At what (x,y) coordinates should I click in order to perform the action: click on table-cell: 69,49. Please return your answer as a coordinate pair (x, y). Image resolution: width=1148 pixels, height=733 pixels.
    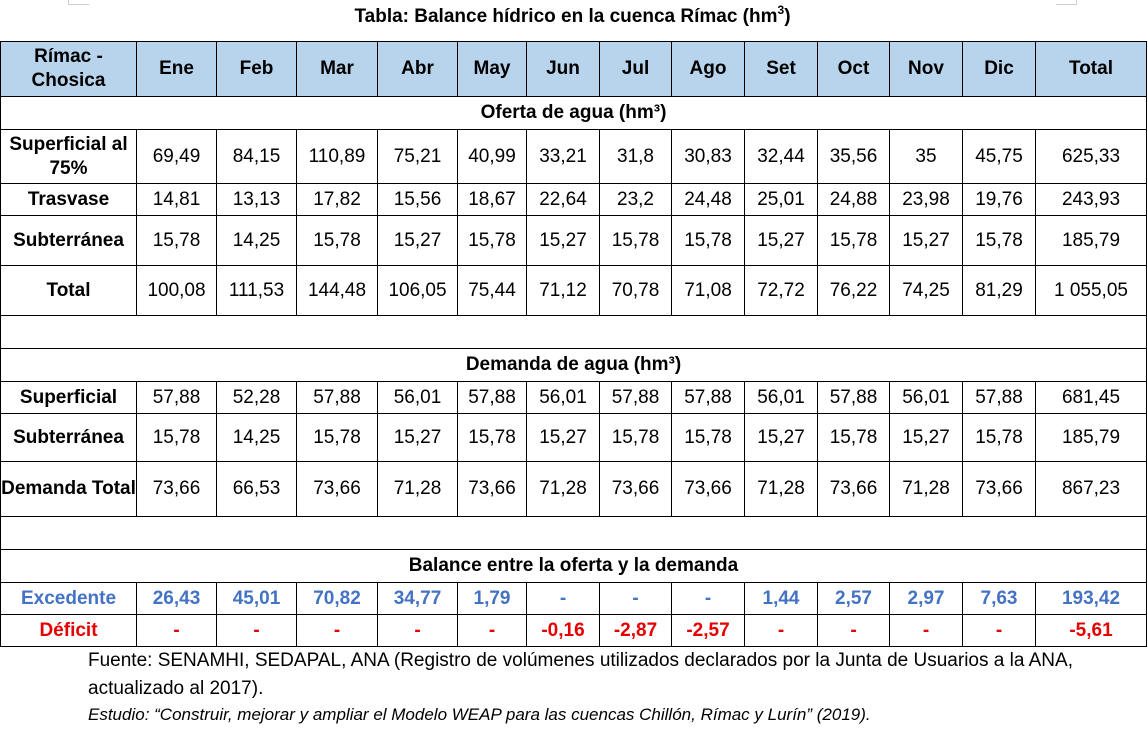
    Looking at the image, I should click on (176, 156).